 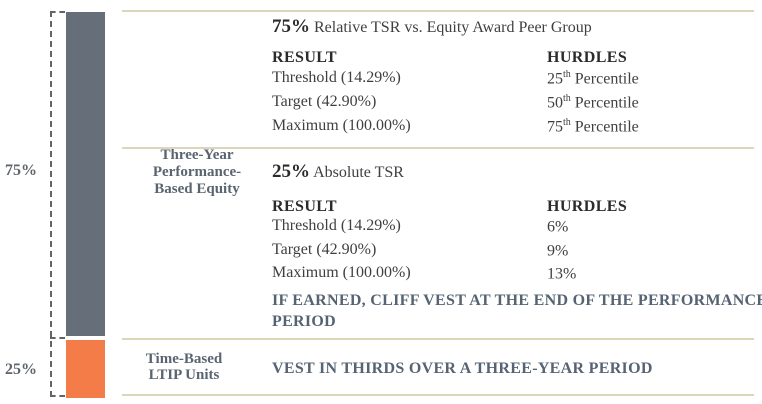 I want to click on category-line: Three-Year, so click(x=197, y=155).